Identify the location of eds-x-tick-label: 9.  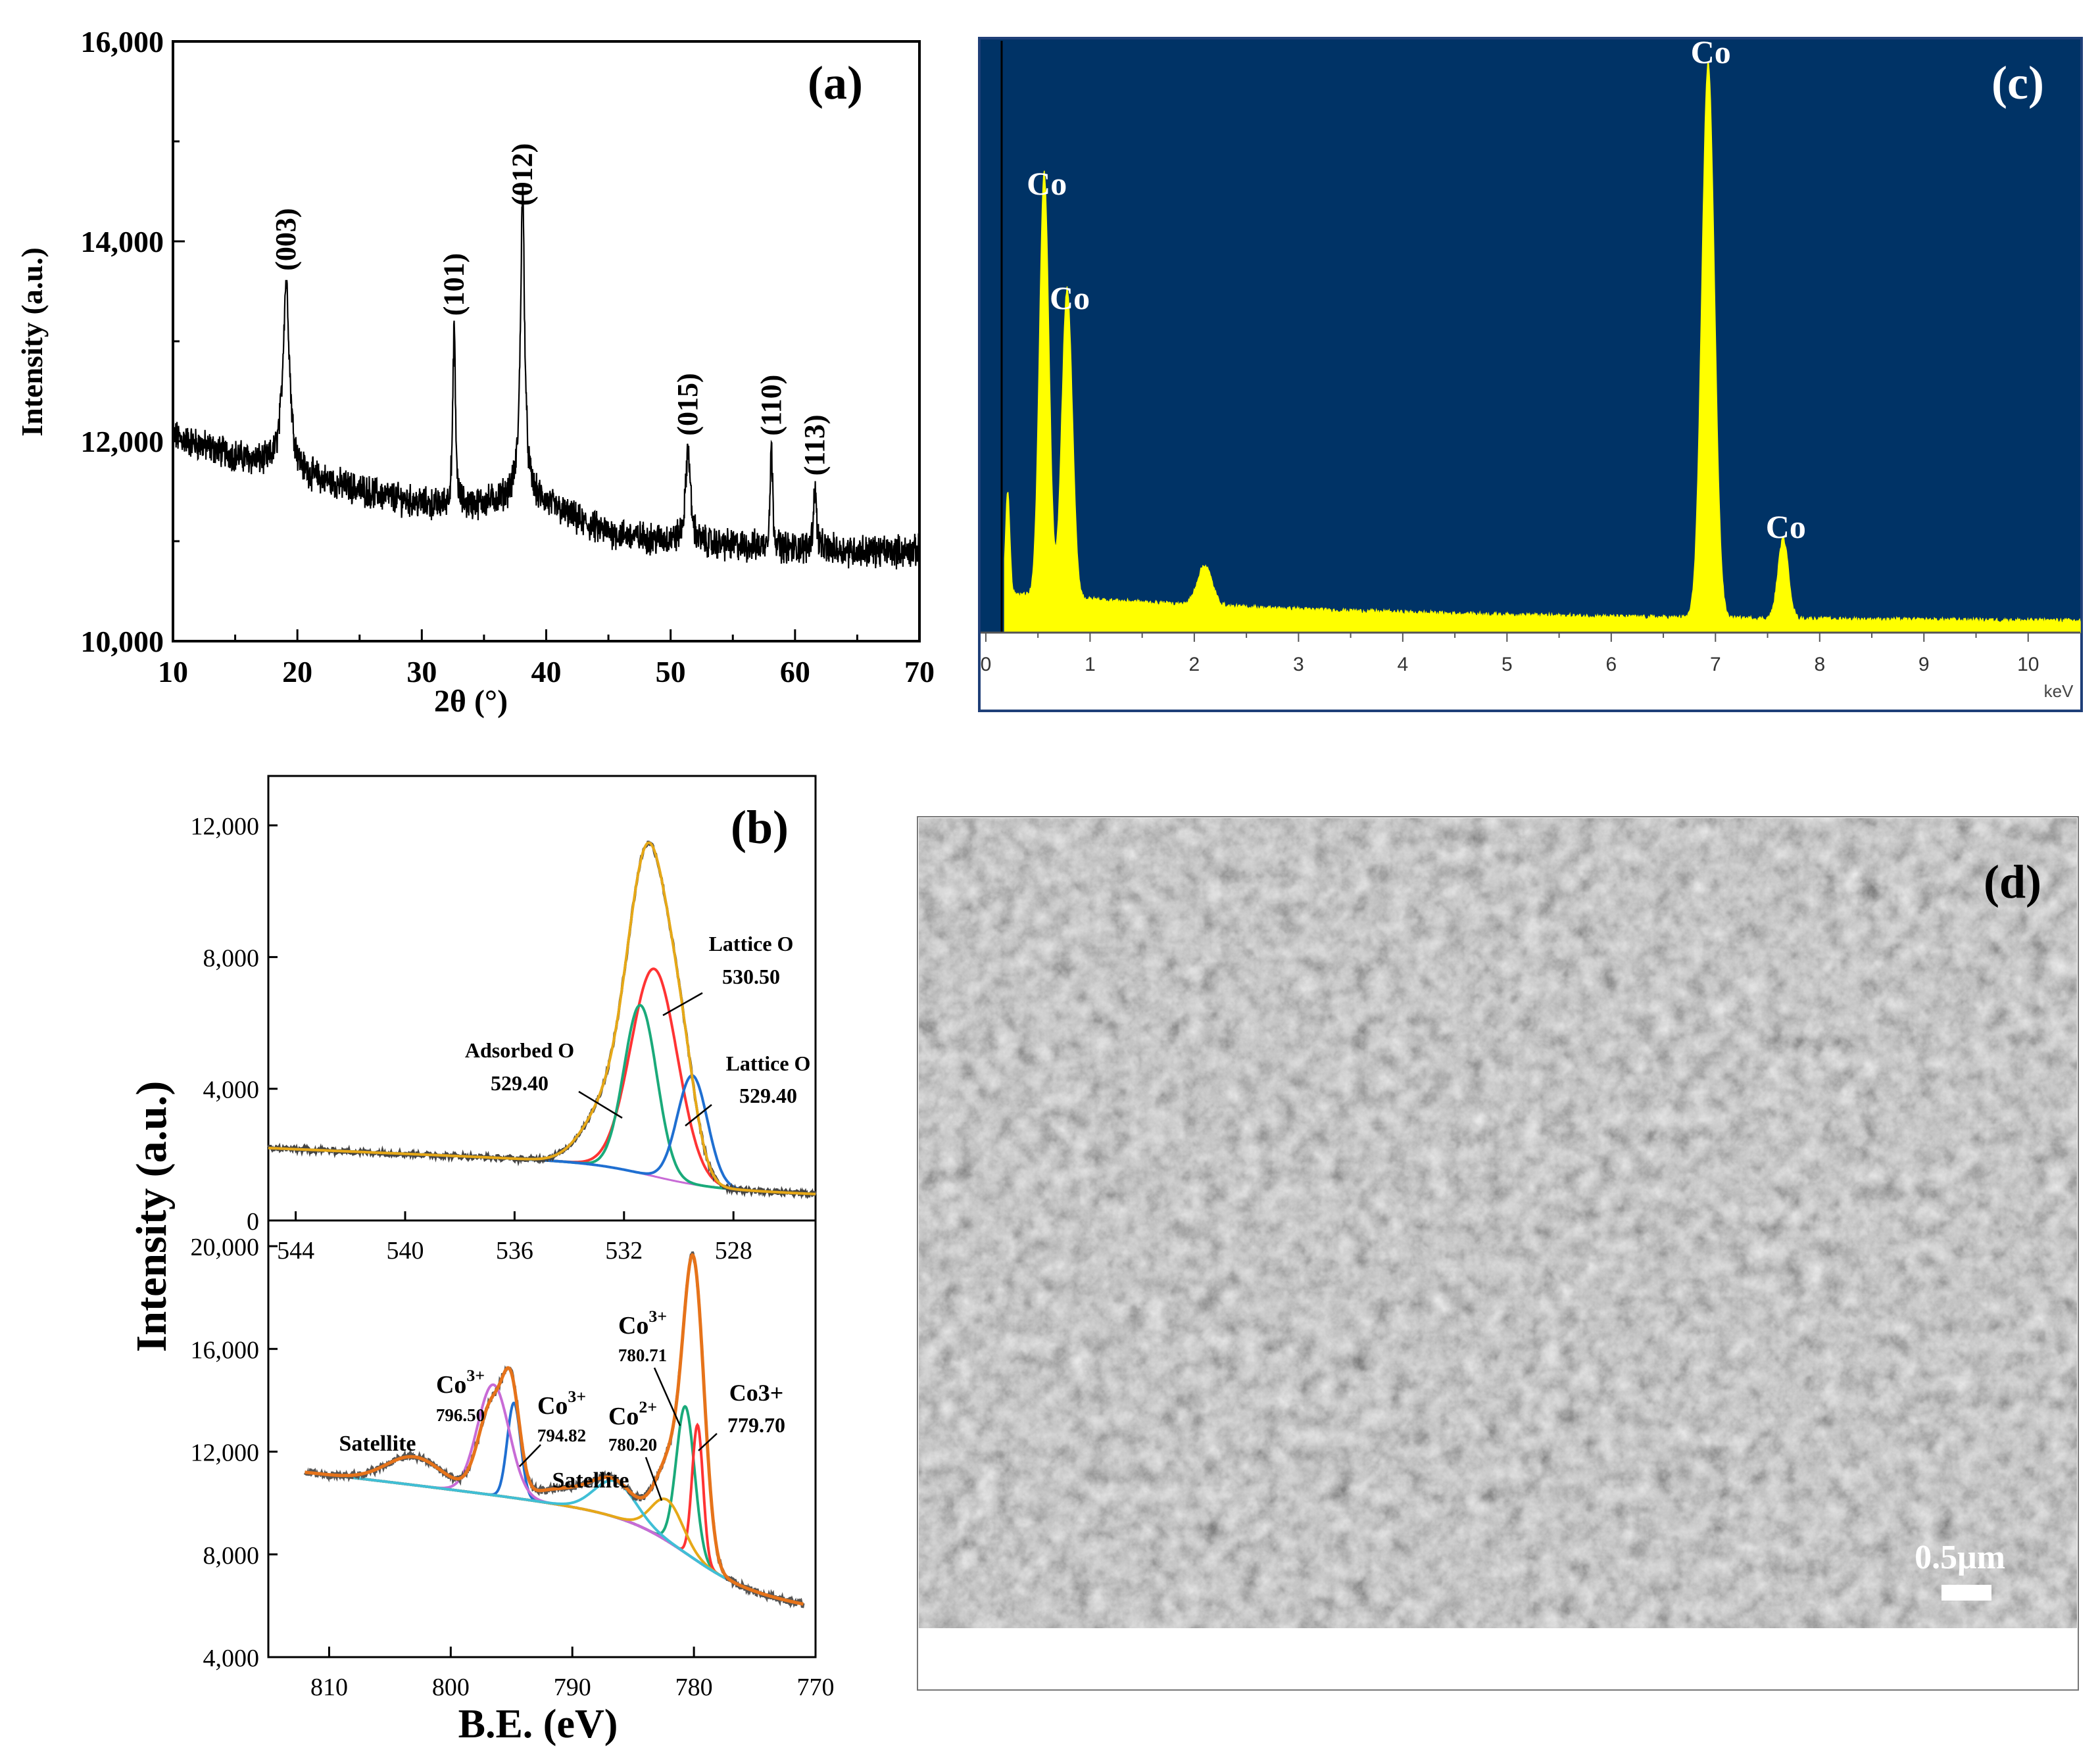
(1924, 664).